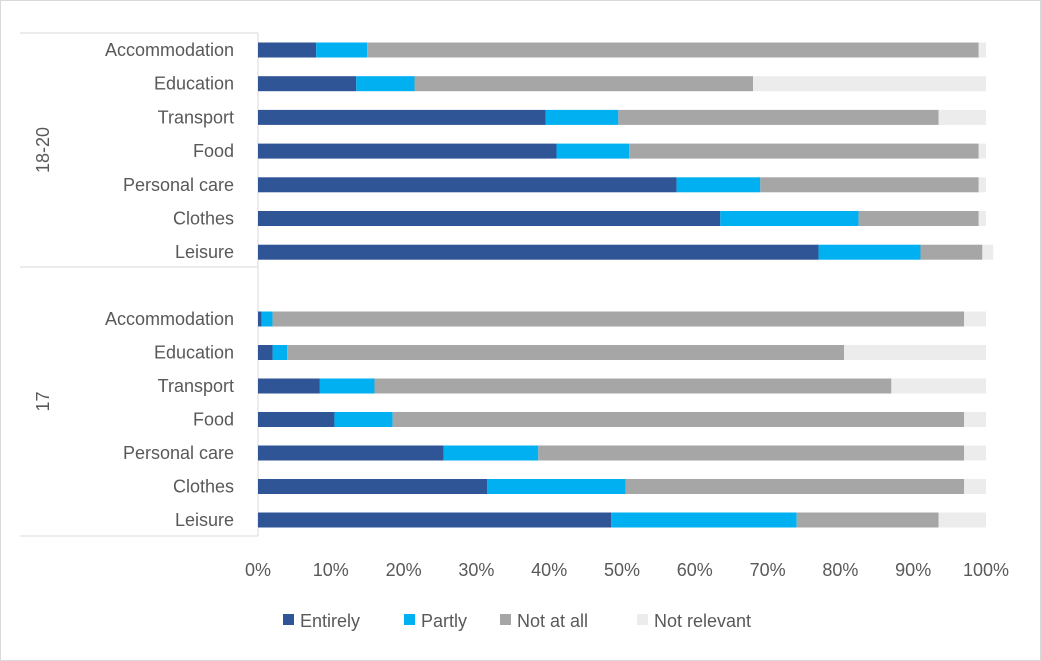 This screenshot has height=661, width=1041. I want to click on legend-swatch-partly, so click(409, 619).